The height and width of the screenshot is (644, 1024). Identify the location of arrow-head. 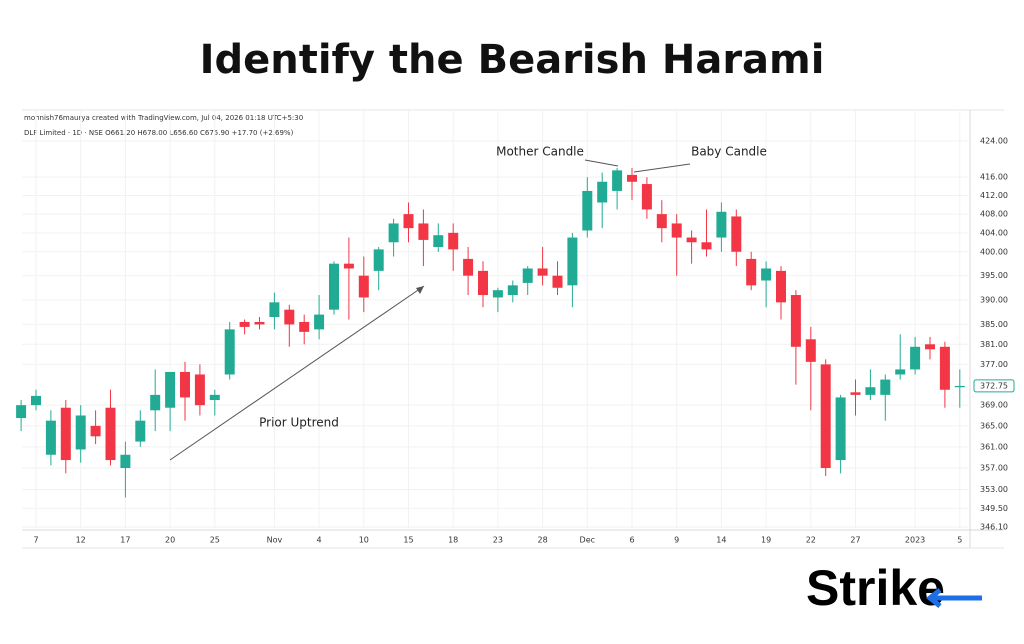
(420, 290).